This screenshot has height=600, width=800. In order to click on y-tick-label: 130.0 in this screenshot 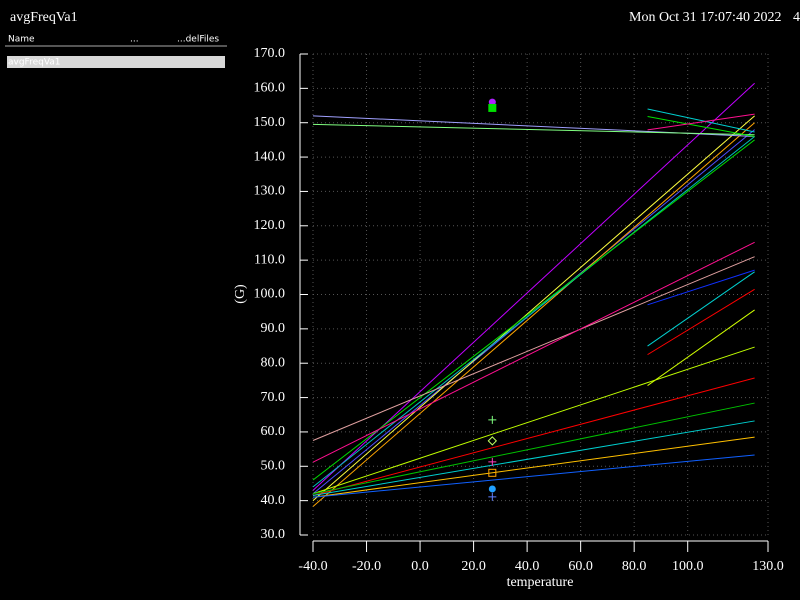, I will do `click(270, 191)`.